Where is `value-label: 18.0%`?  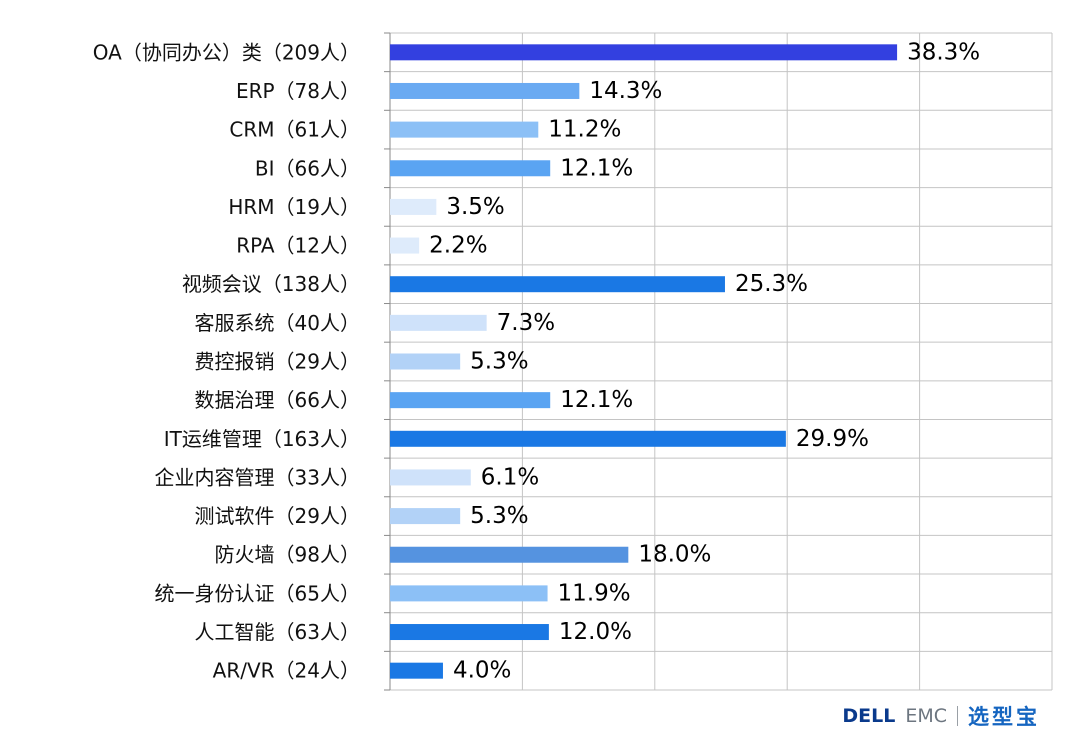
value-label: 18.0% is located at coordinates (674, 555).